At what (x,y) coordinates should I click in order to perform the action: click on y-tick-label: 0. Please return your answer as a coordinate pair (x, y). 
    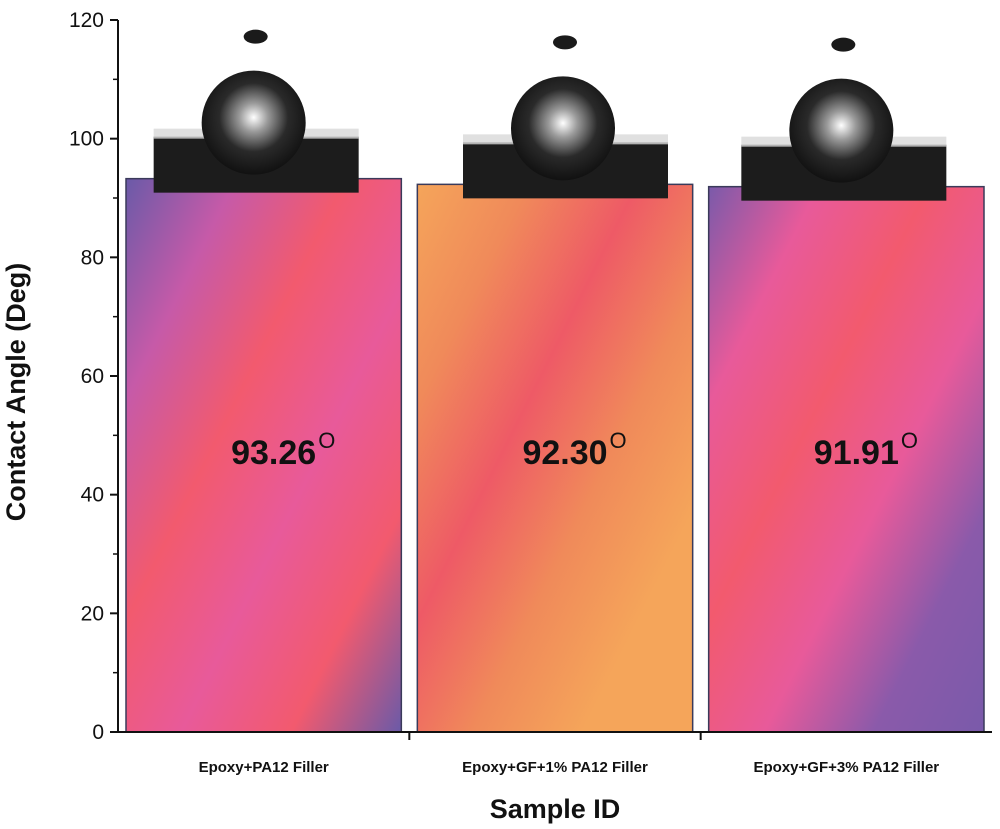
    Looking at the image, I should click on (98, 732).